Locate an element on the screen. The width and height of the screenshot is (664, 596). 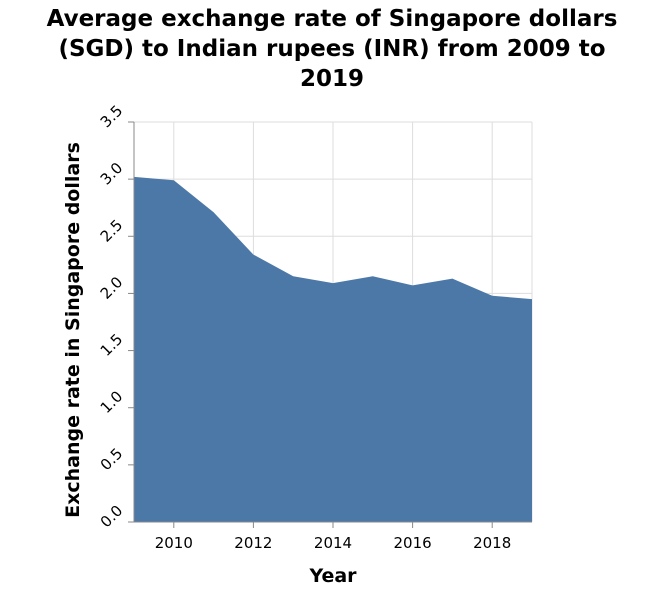
y-tick-label: 0.0 is located at coordinates (112, 517).